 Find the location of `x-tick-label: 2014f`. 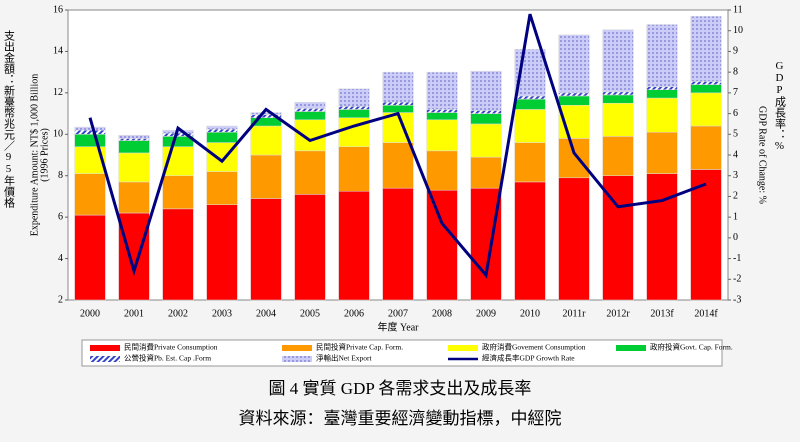

x-tick-label: 2014f is located at coordinates (706, 313).